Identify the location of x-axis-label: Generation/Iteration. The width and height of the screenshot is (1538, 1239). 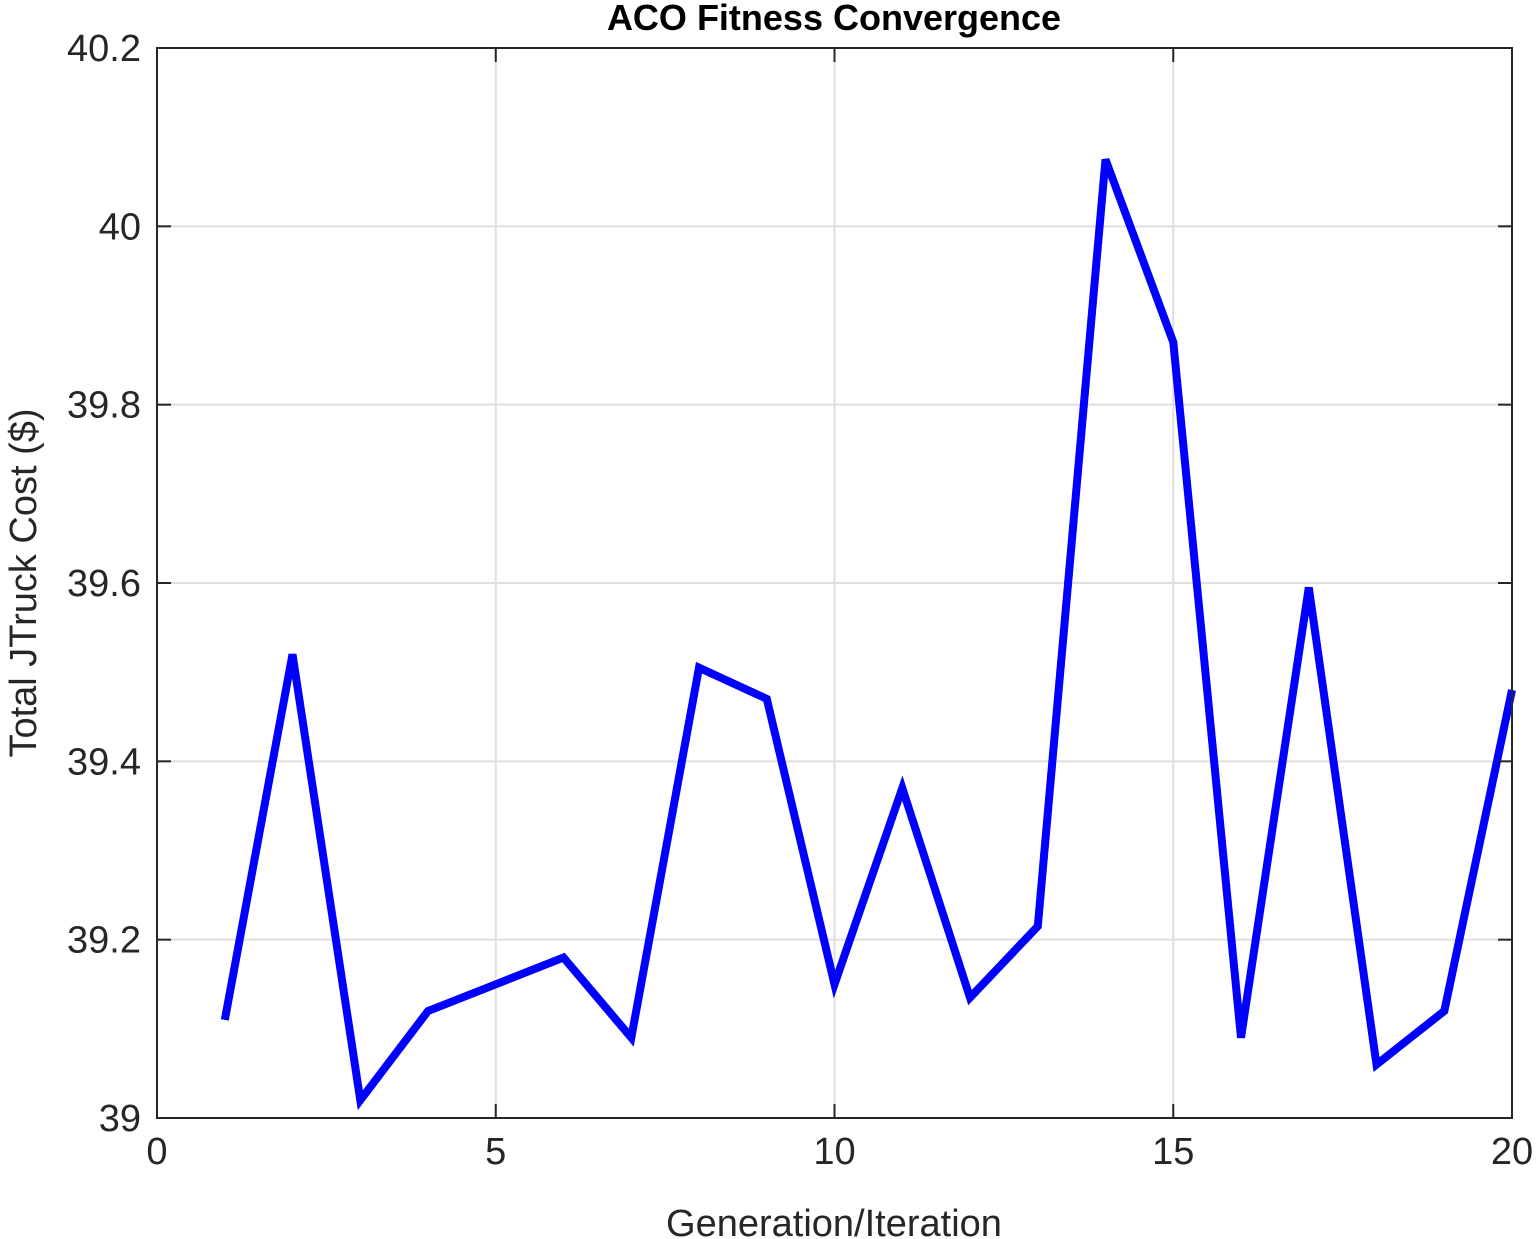
(834, 1221).